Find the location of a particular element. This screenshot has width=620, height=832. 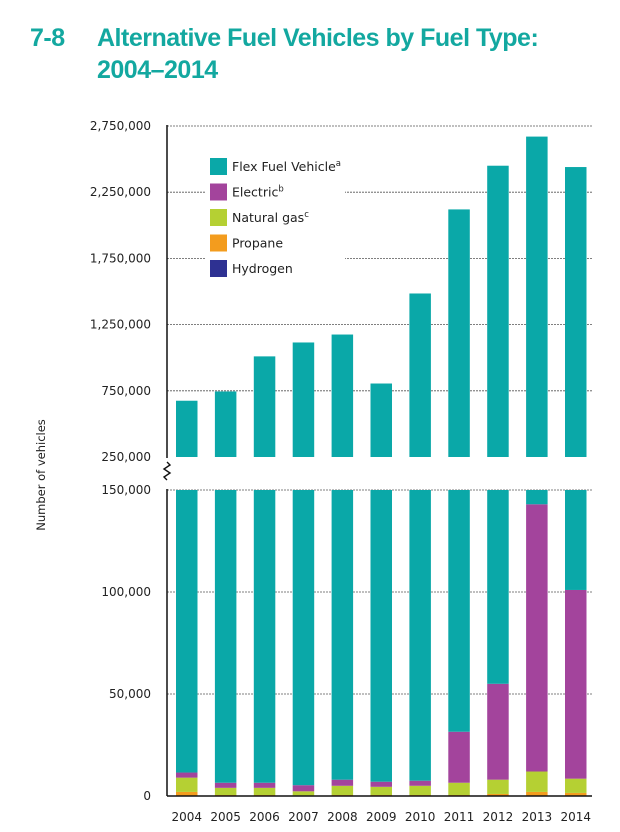

bar-segment-natural_gas-2006 is located at coordinates (264, 791).